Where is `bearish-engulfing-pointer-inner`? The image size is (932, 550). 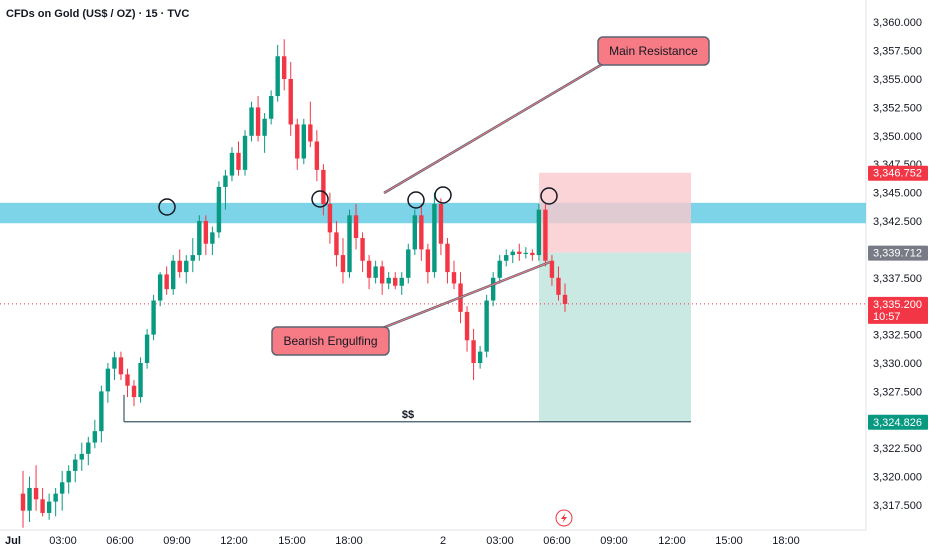
bearish-engulfing-pointer-inner is located at coordinates (465, 295).